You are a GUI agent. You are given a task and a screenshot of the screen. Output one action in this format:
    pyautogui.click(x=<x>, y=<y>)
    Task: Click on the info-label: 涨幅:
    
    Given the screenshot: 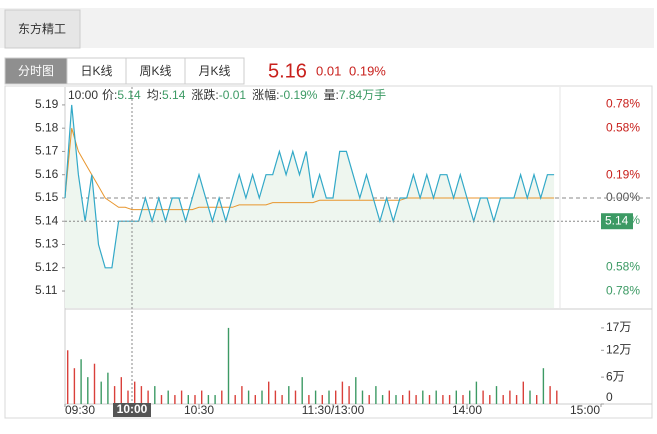 What is the action you would take?
    pyautogui.click(x=265, y=94)
    